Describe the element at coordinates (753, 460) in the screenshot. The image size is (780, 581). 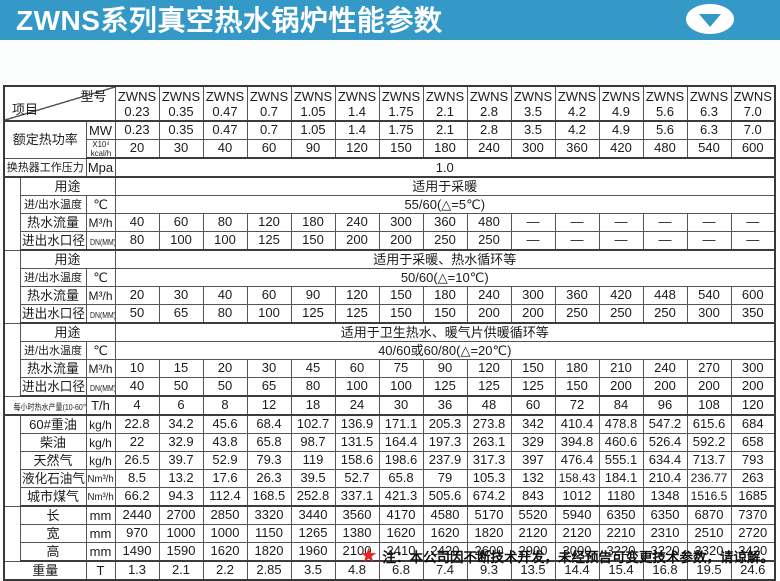
I see `fuel-natural-gas-value: 793` at that location.